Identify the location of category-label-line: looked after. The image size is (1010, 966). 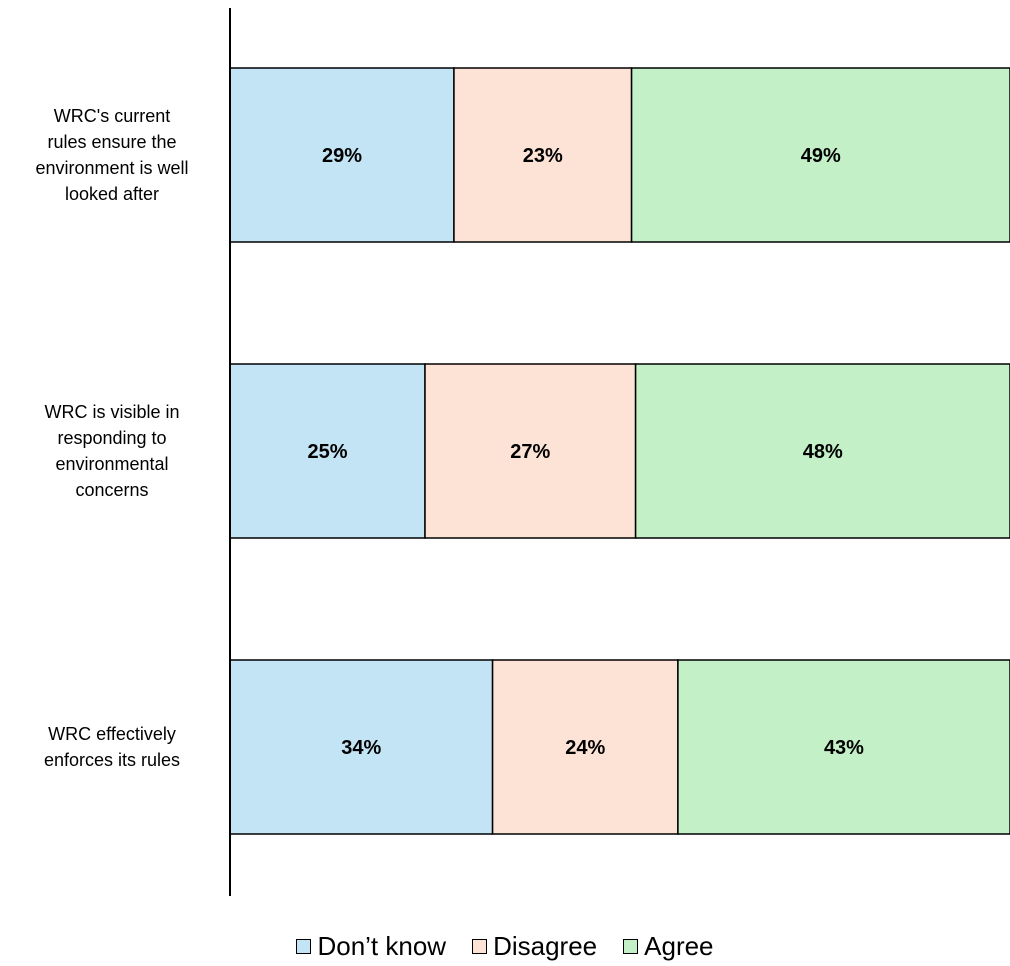
(112, 194).